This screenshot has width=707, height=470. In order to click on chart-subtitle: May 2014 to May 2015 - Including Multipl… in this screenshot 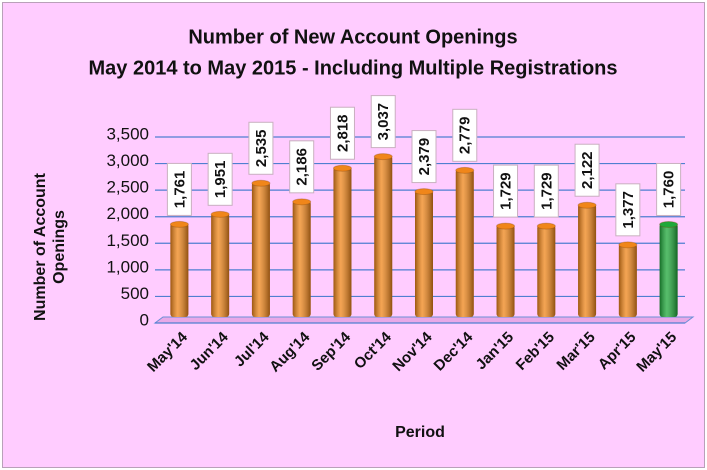, I will do `click(352, 68)`.